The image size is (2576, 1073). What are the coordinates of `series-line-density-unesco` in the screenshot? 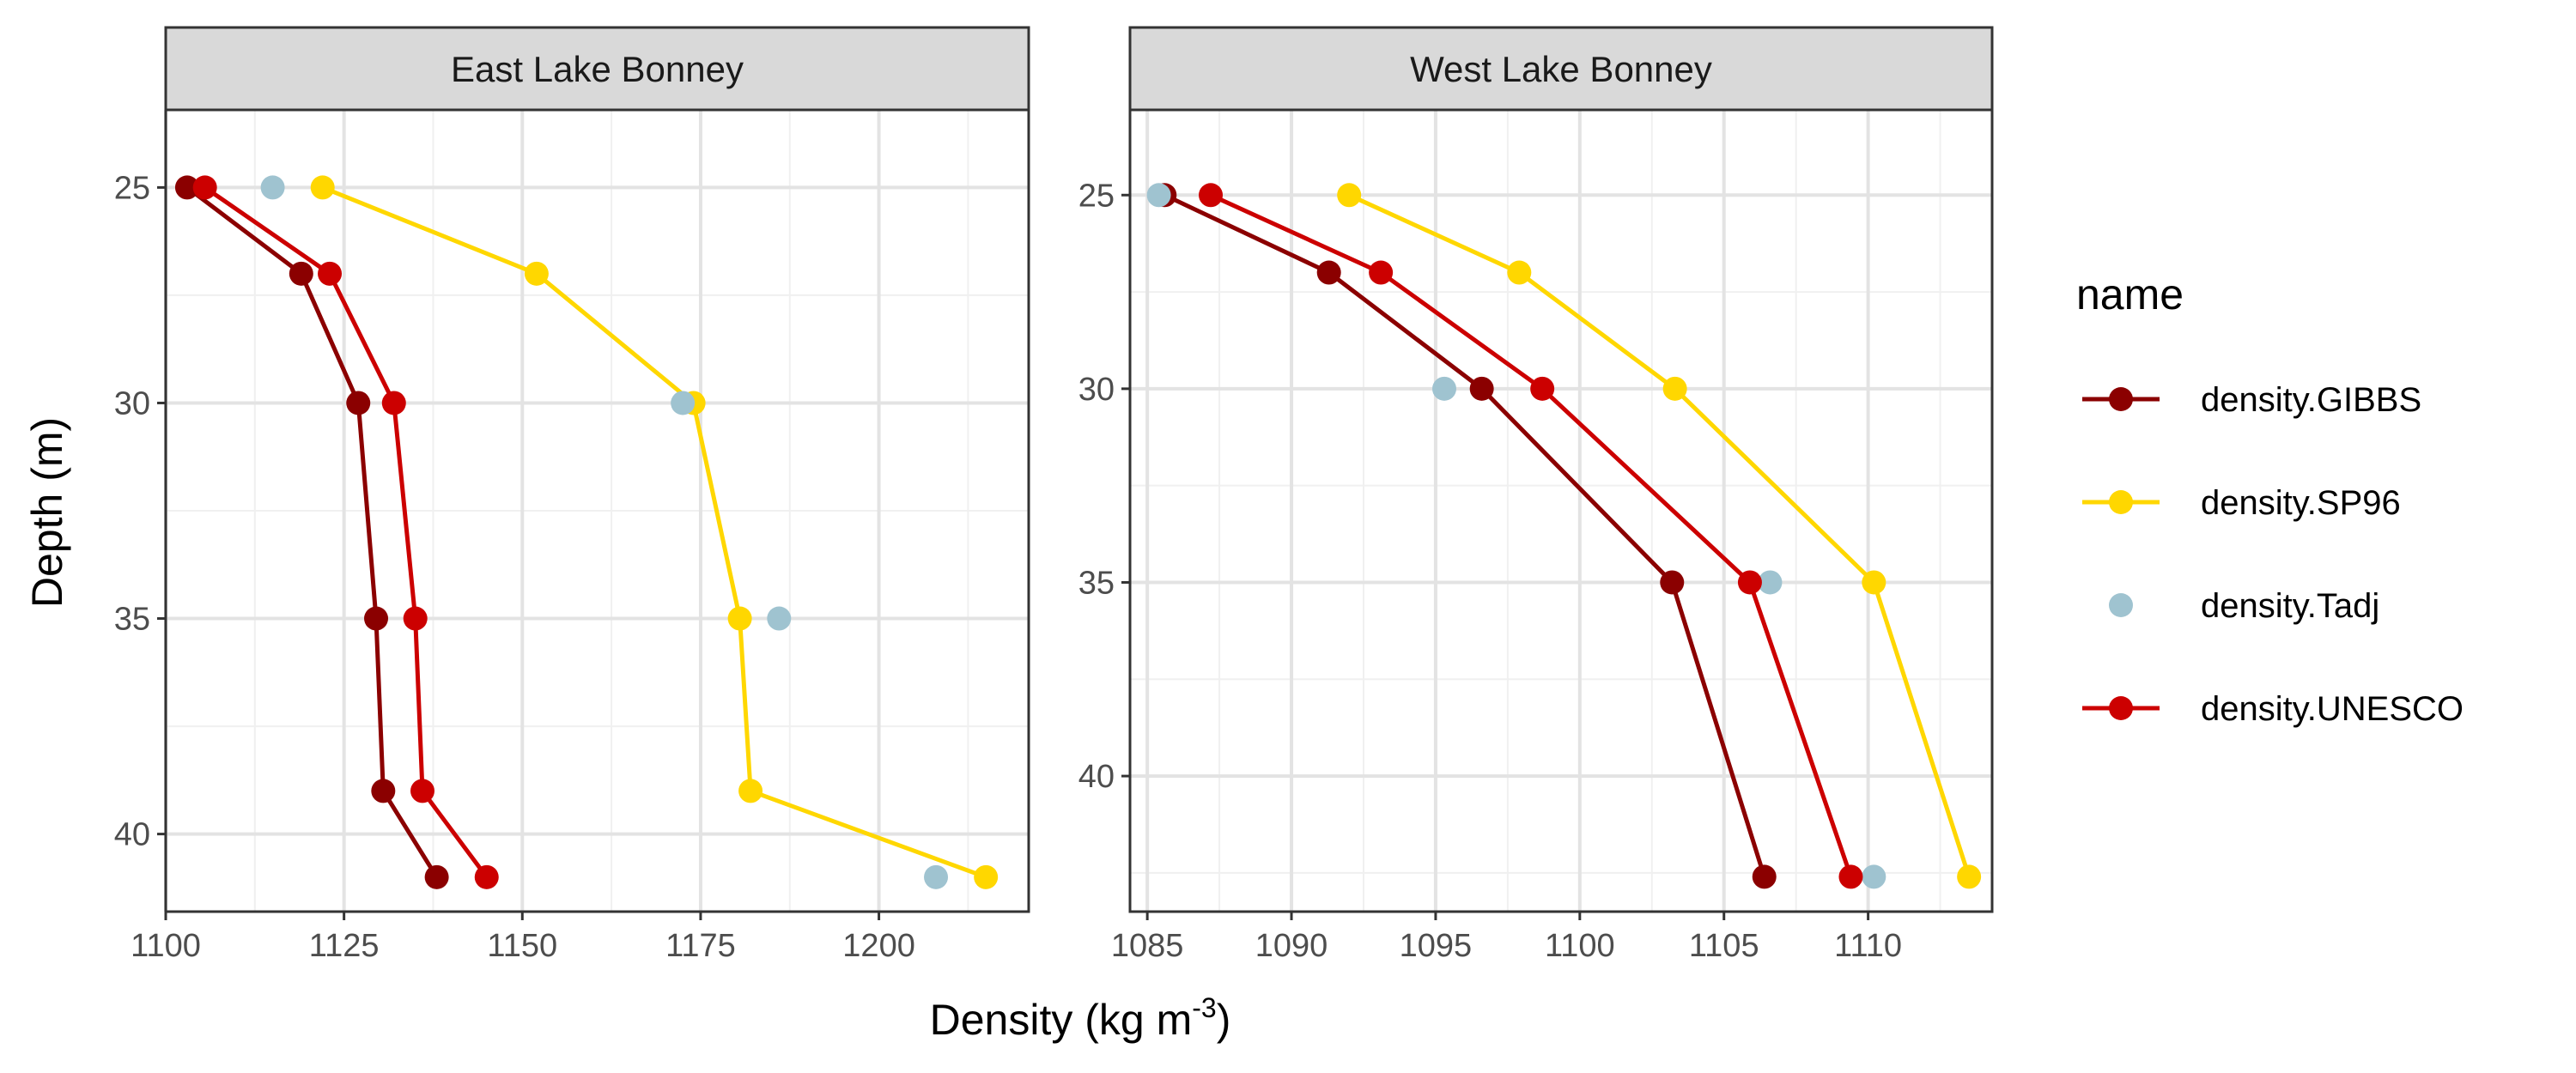 It's located at (346, 532).